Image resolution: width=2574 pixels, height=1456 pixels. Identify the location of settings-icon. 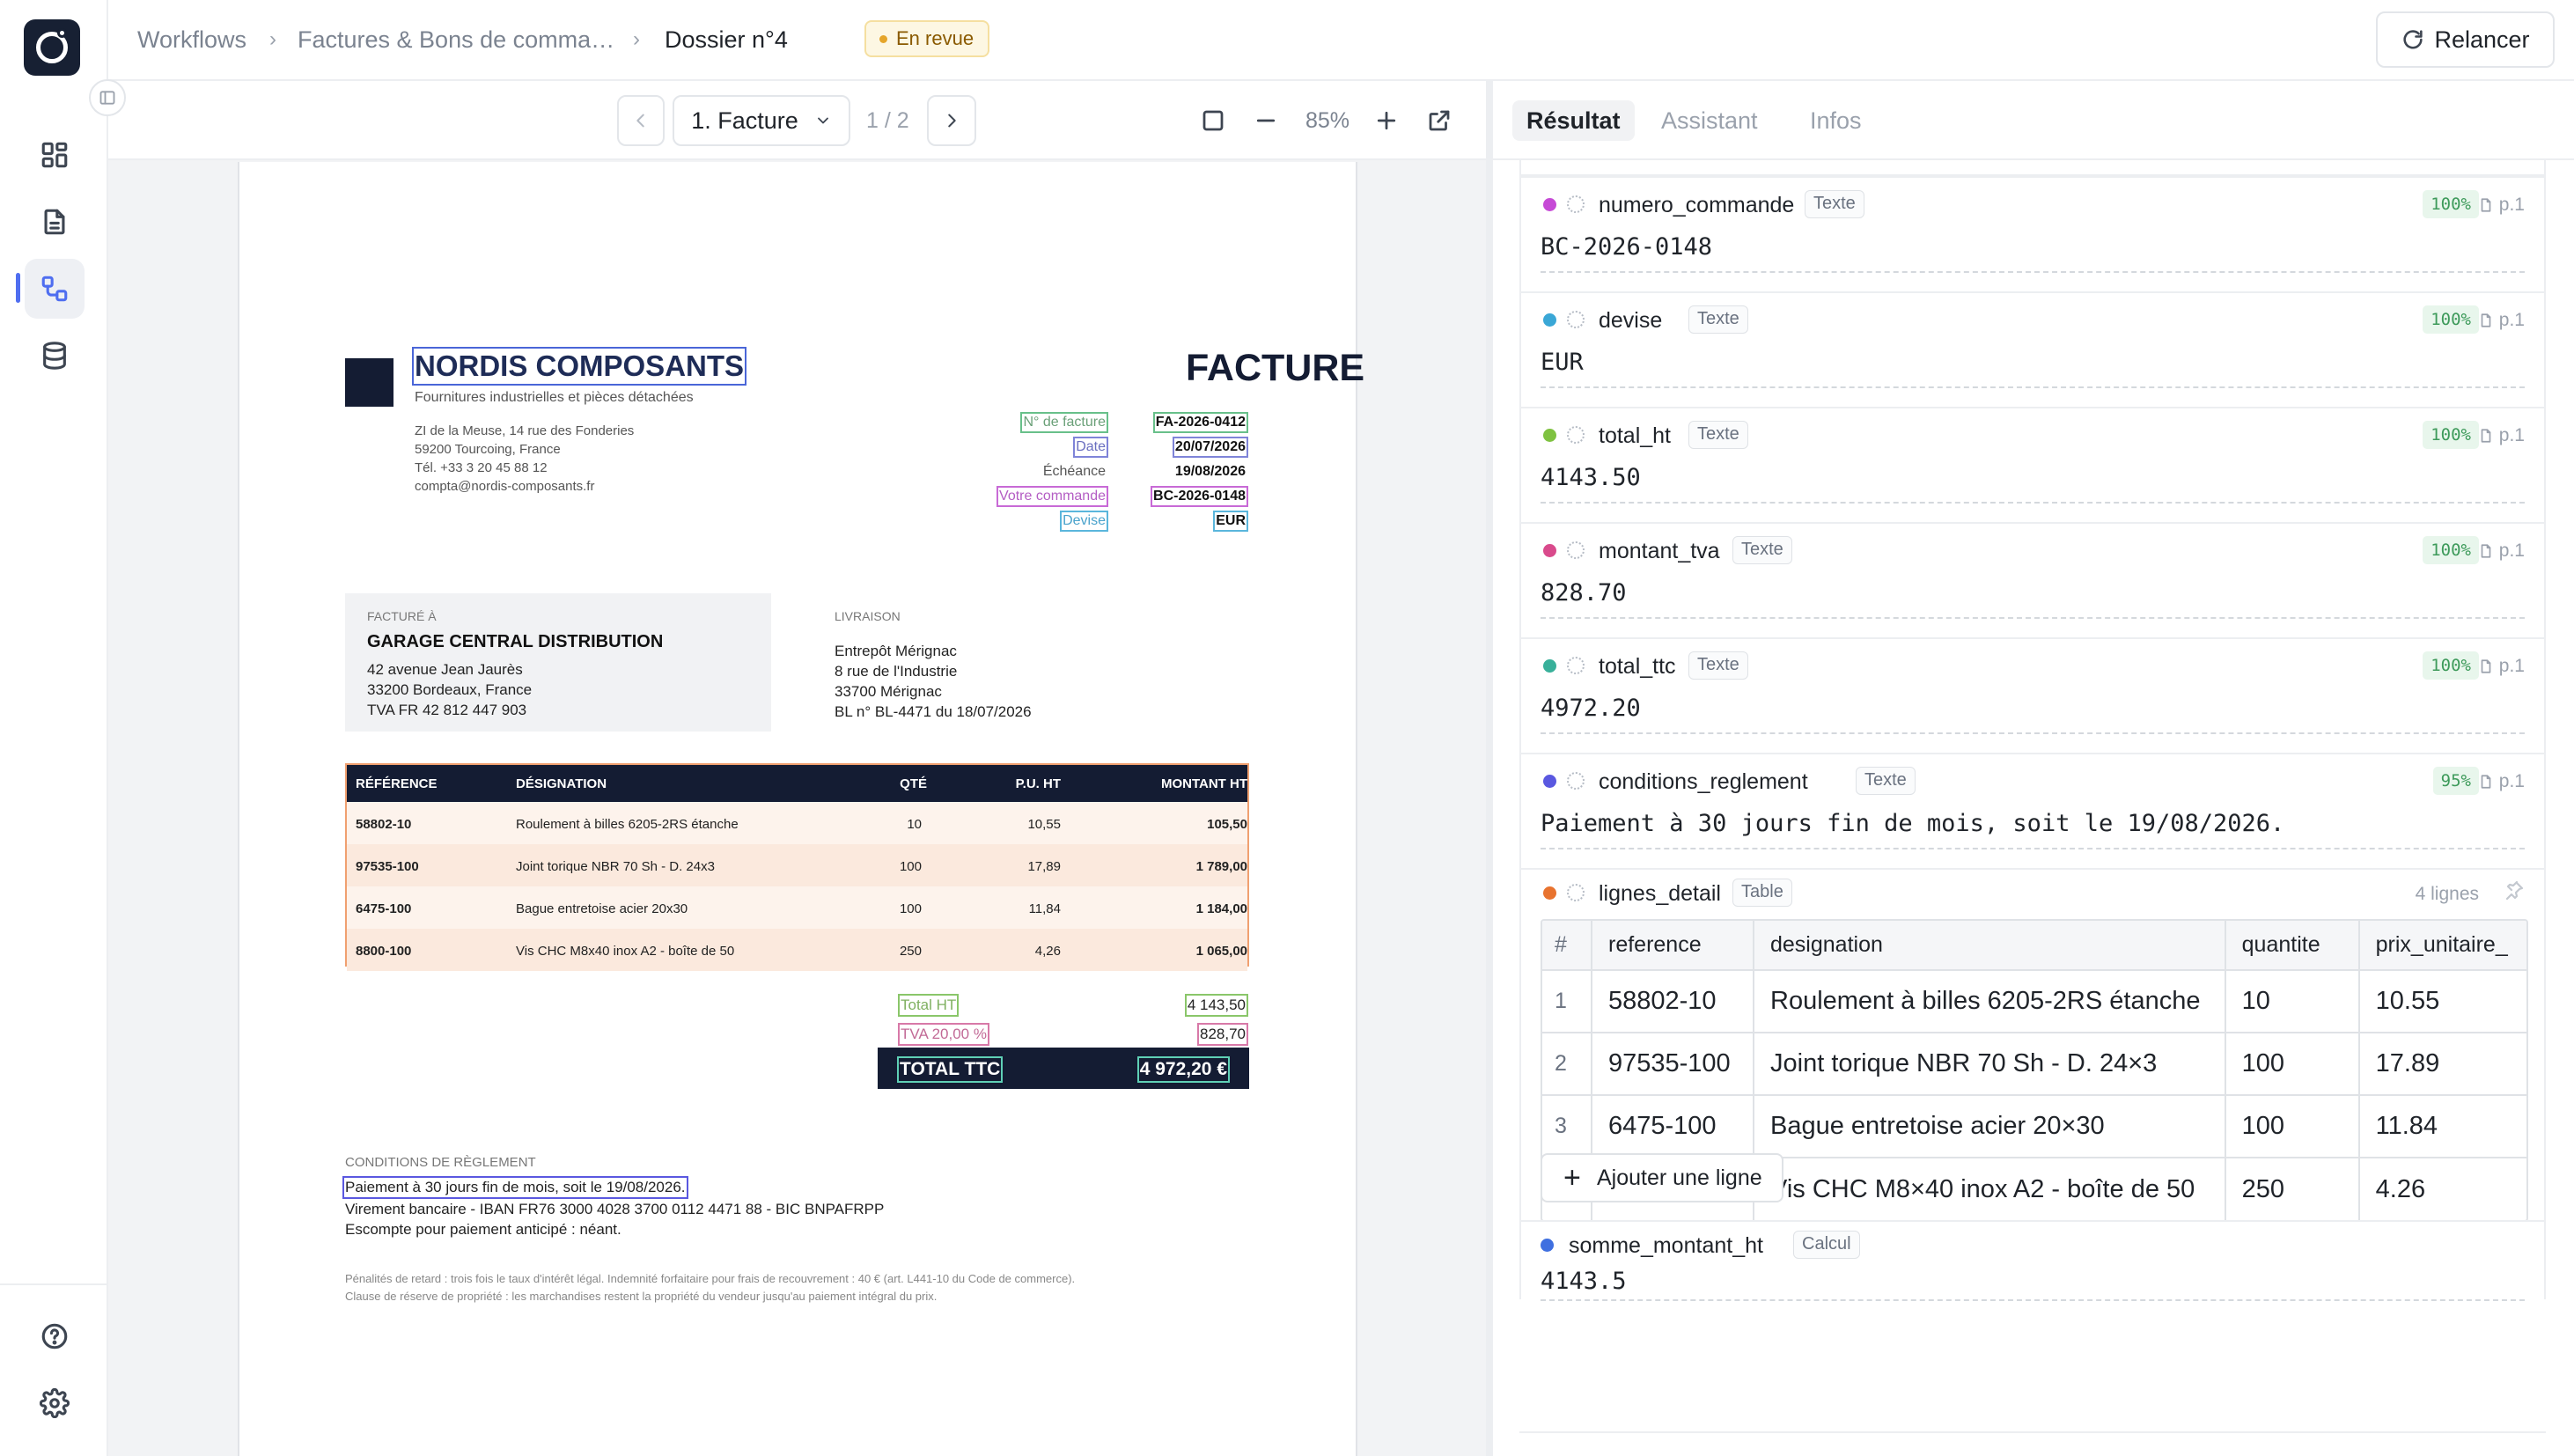
(55, 1403).